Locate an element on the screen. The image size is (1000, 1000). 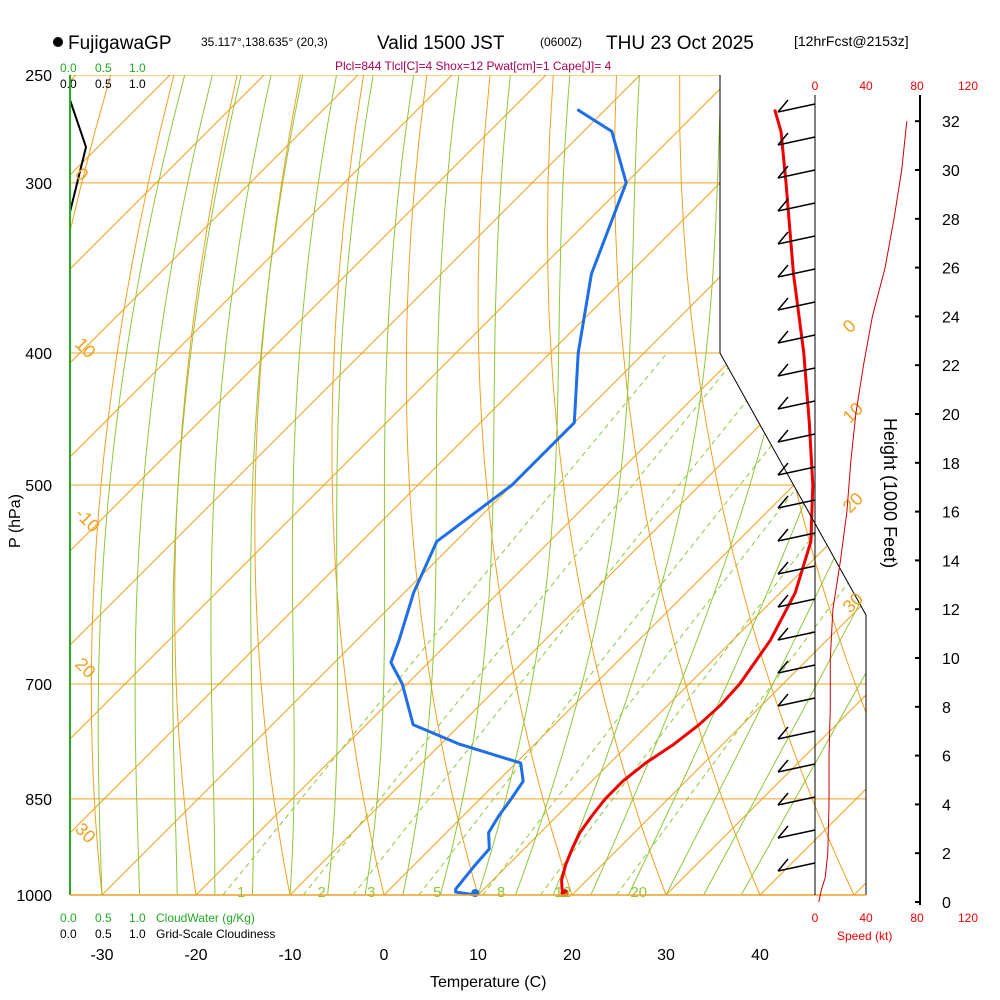
cloudiness-scale-top-1: 0.5 is located at coordinates (103, 84).